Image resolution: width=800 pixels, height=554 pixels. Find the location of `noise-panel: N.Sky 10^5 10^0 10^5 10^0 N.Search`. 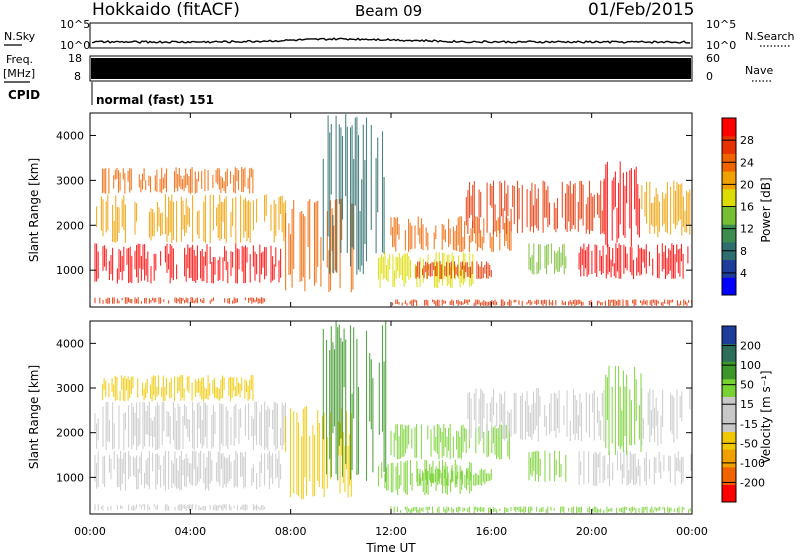

noise-panel: N.Sky 10^5 10^0 10^5 10^0 N.Search is located at coordinates (399, 35).